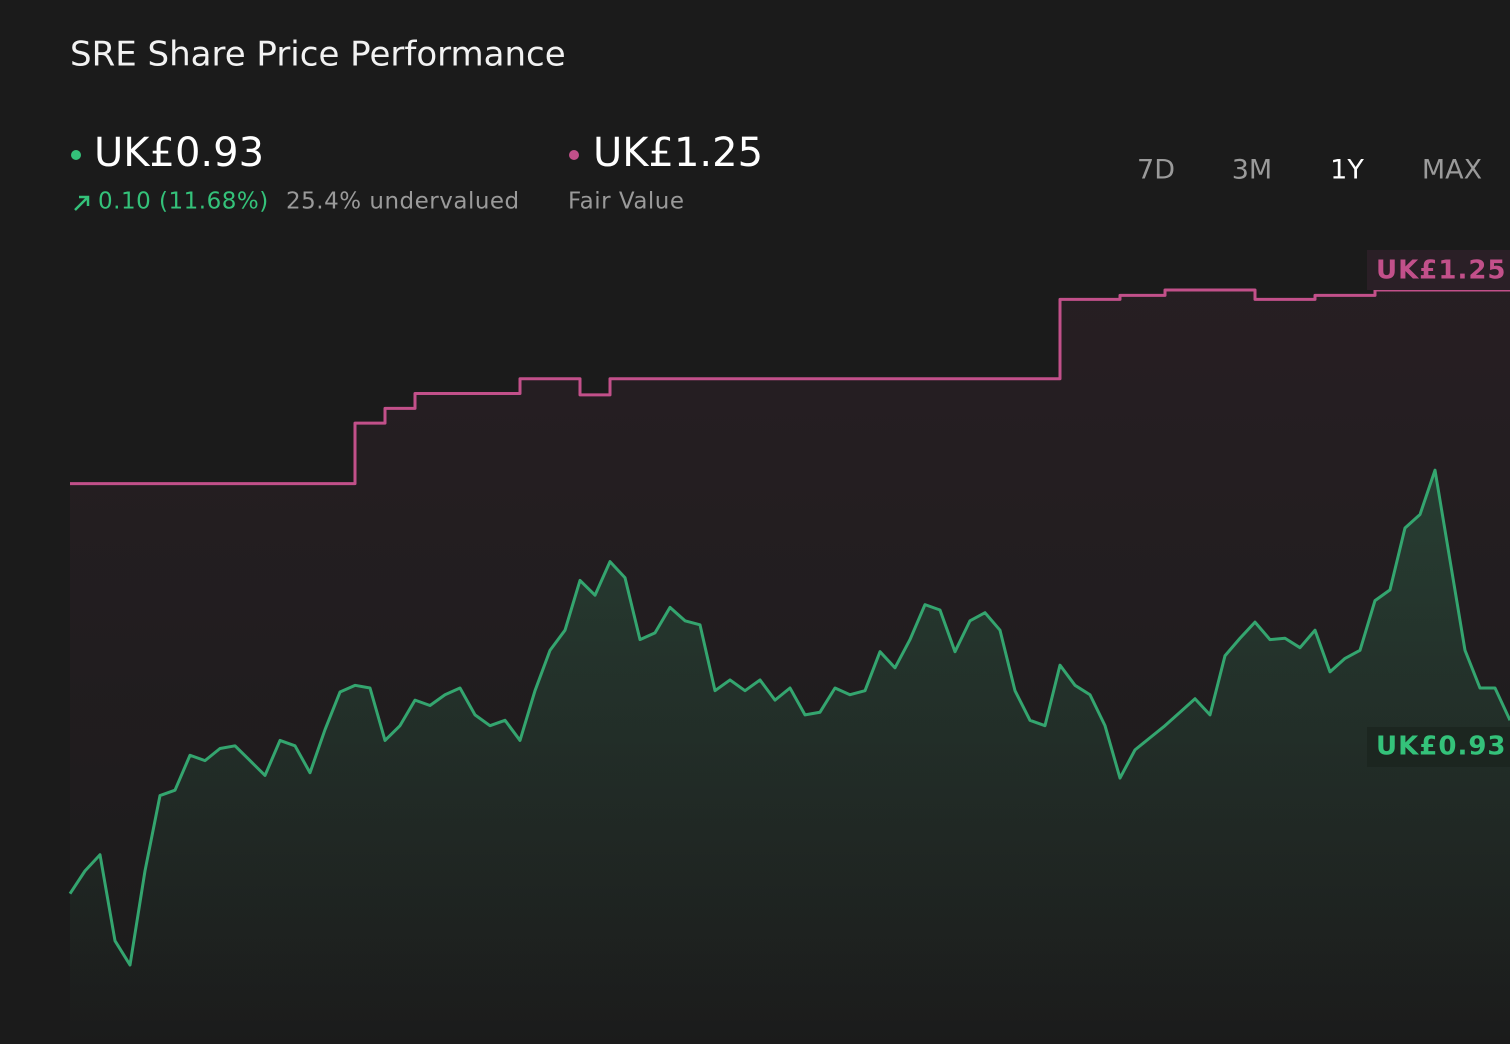  What do you see at coordinates (82, 203) in the screenshot?
I see `up-arrow` at bounding box center [82, 203].